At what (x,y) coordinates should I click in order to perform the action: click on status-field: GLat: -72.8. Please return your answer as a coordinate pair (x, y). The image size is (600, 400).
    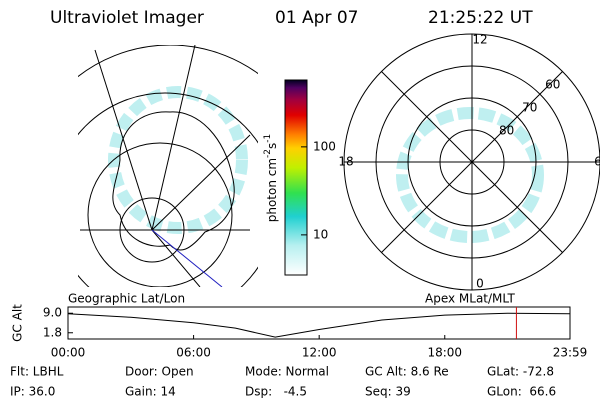
    Looking at the image, I should click on (520, 372).